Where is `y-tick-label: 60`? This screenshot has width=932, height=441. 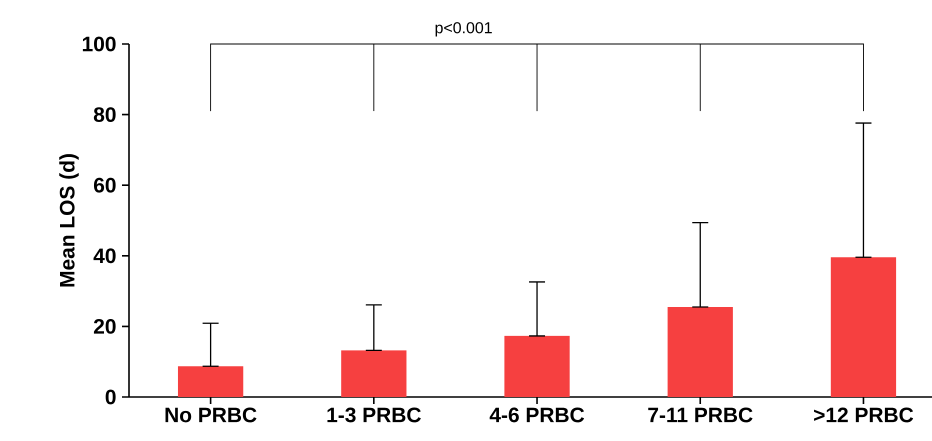
y-tick-label: 60 is located at coordinates (105, 185).